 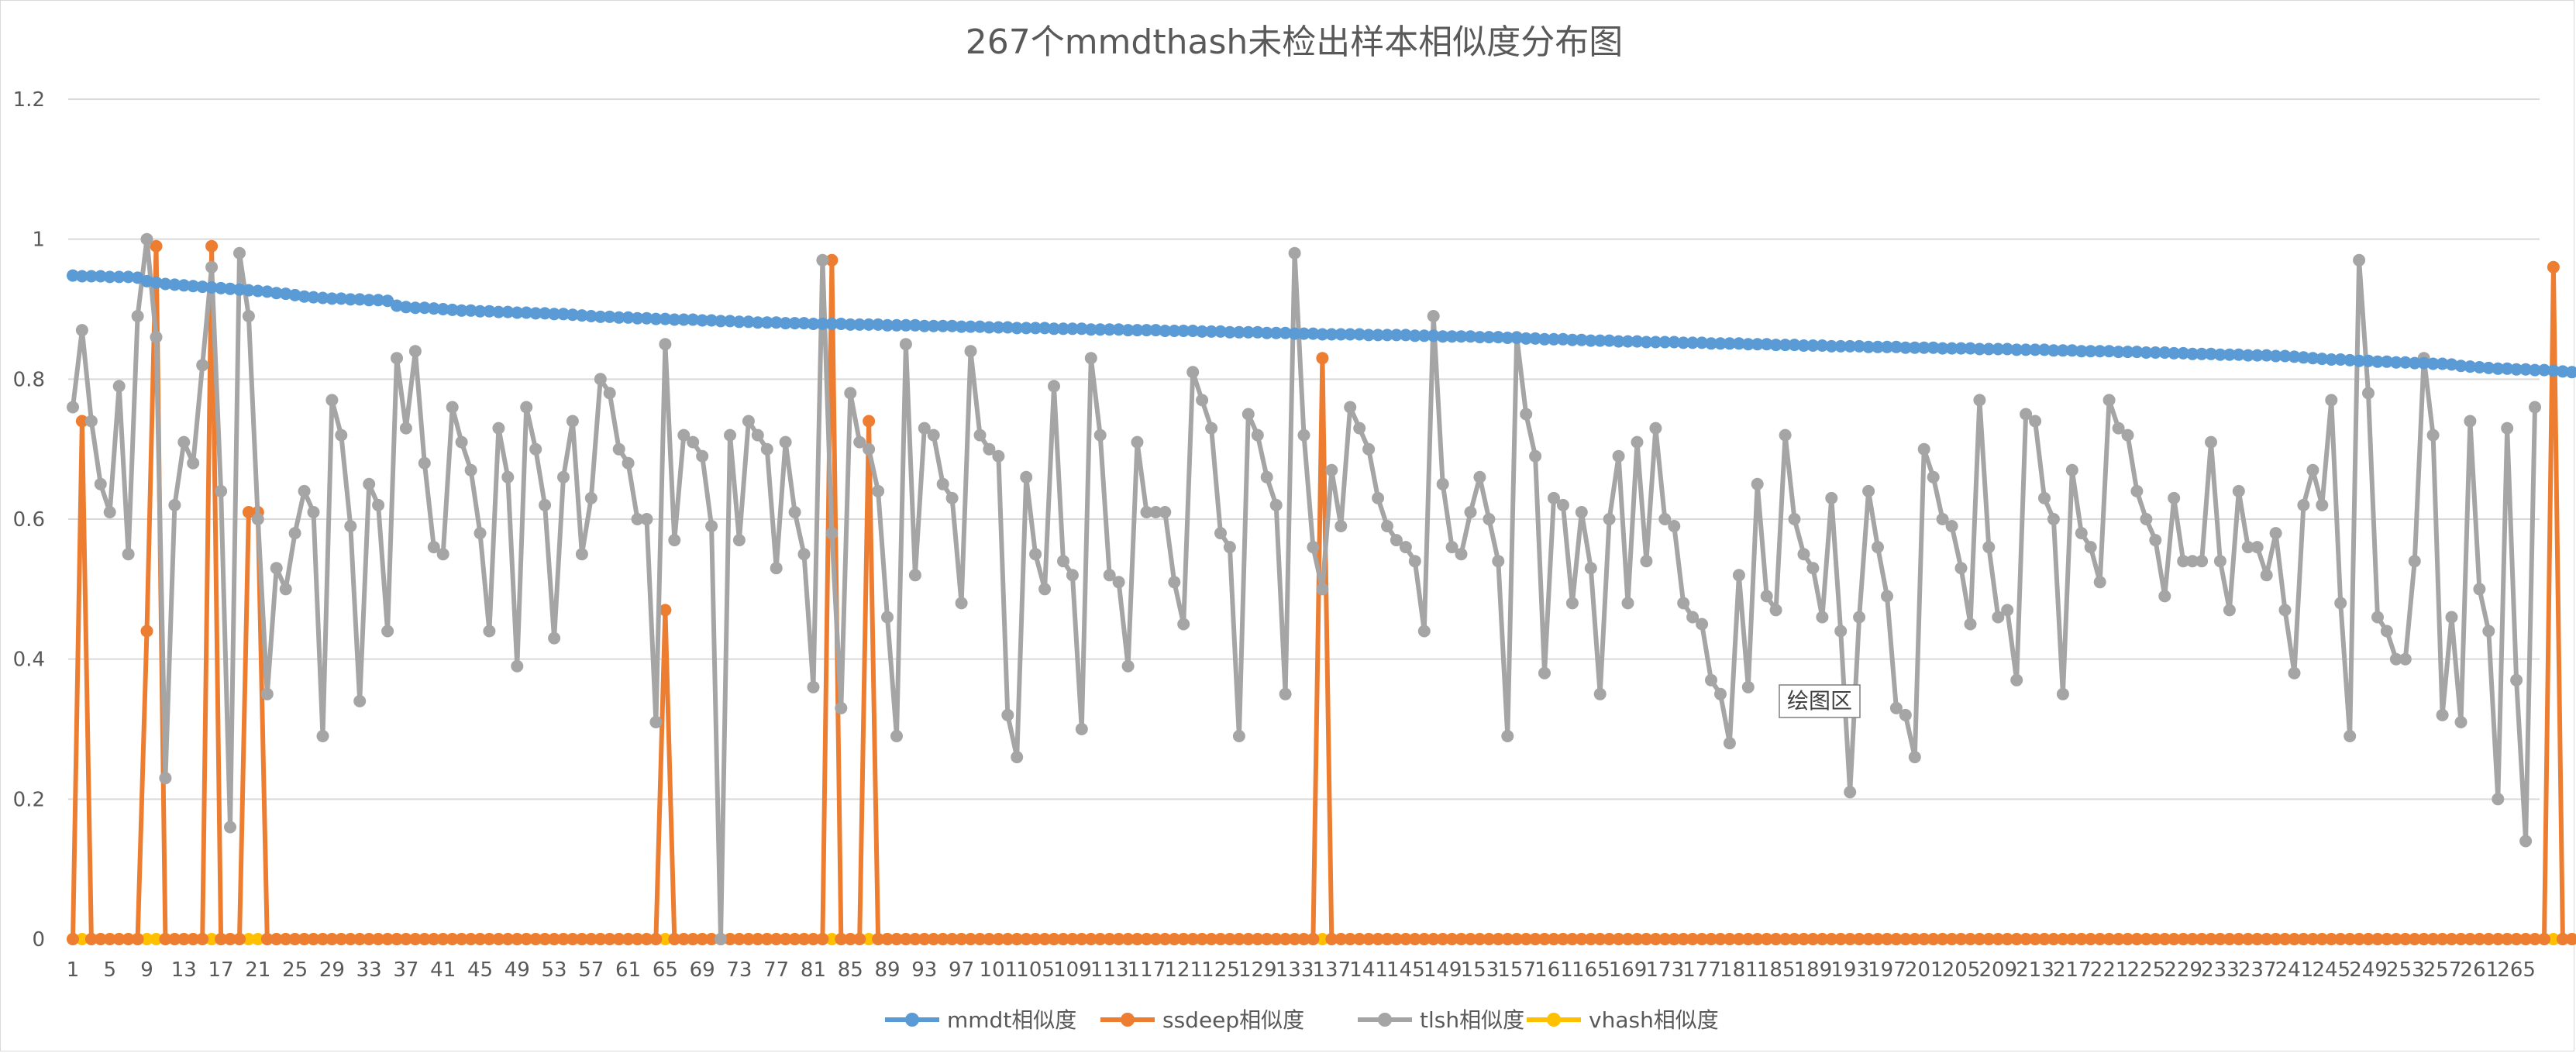 I want to click on x-tick-label: 245, so click(x=2331, y=970).